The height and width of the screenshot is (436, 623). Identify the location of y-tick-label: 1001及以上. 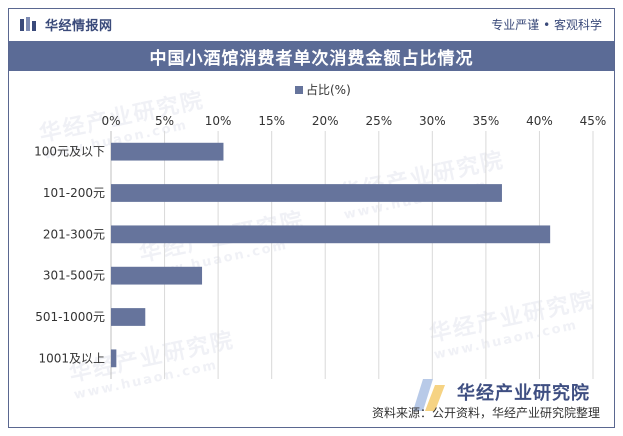
(71, 358).